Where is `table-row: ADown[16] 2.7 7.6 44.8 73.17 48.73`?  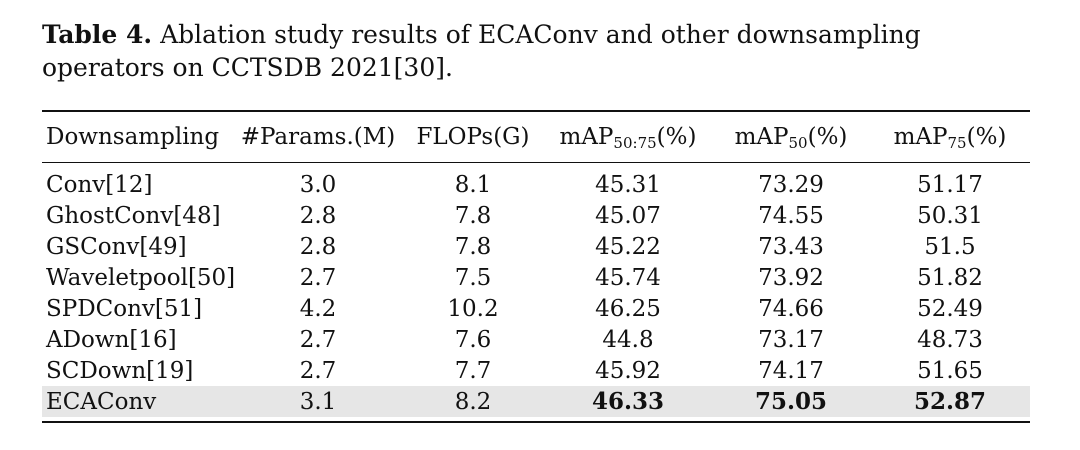 table-row: ADown[16] 2.7 7.6 44.8 73.17 48.73 is located at coordinates (536, 339).